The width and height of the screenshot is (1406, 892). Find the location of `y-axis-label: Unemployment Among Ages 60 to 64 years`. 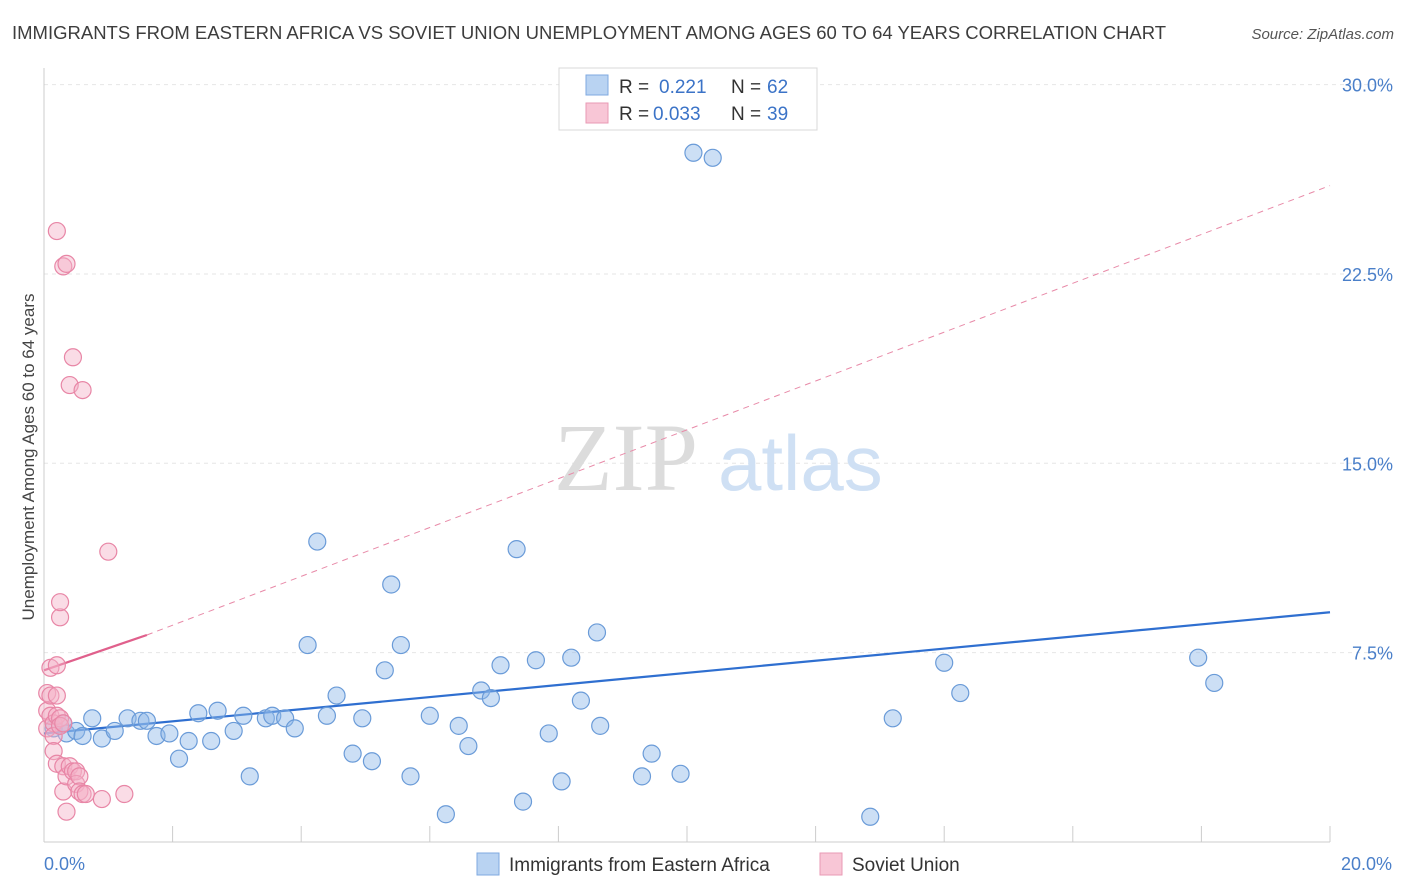

y-axis-label: Unemployment Among Ages 60 to 64 years is located at coordinates (28, 457).